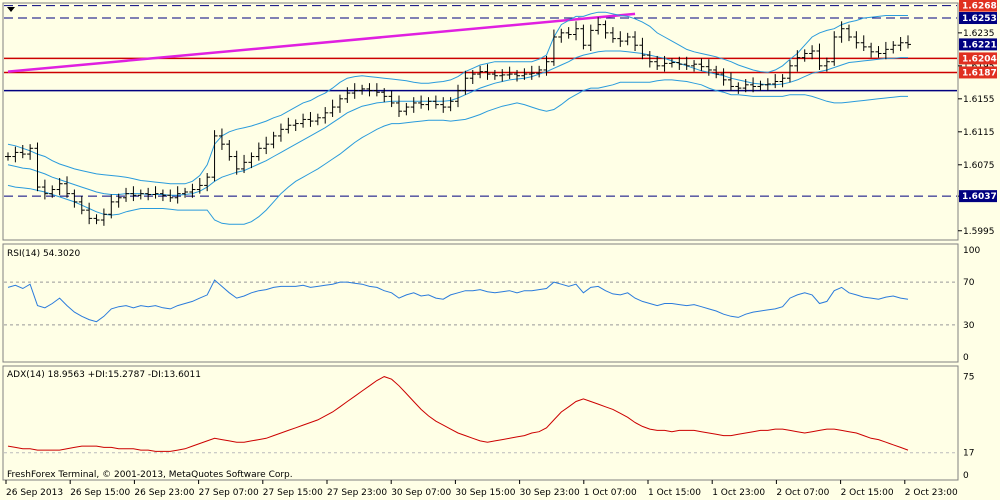 This screenshot has height=500, width=1000. Describe the element at coordinates (321, 42) in the screenshot. I see `trendline` at that location.